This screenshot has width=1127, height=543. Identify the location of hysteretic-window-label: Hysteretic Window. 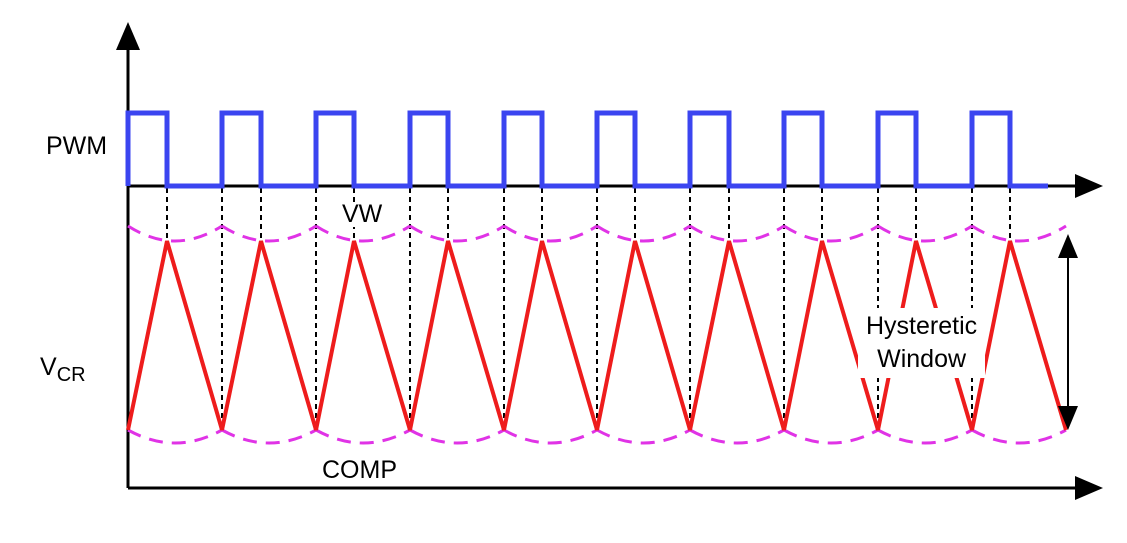
(922, 343).